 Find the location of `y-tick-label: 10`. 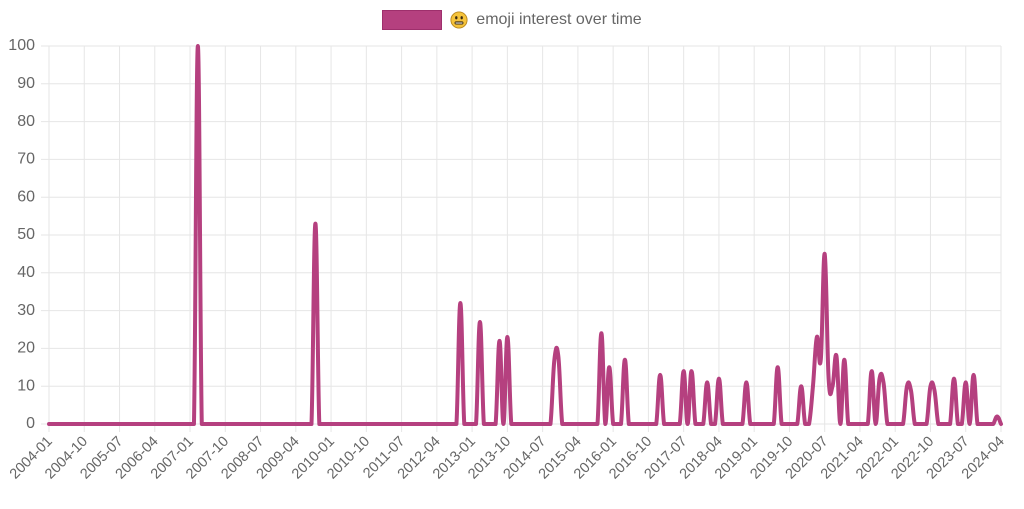

y-tick-label: 10 is located at coordinates (26, 385).